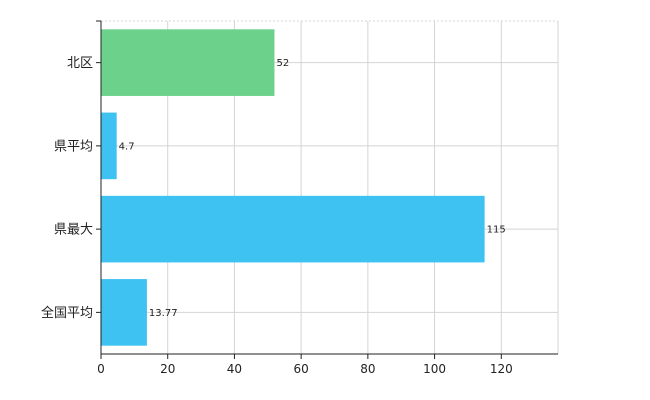 This screenshot has width=650, height=400. Describe the element at coordinates (101, 369) in the screenshot. I see `x-tick-label: 0` at that location.